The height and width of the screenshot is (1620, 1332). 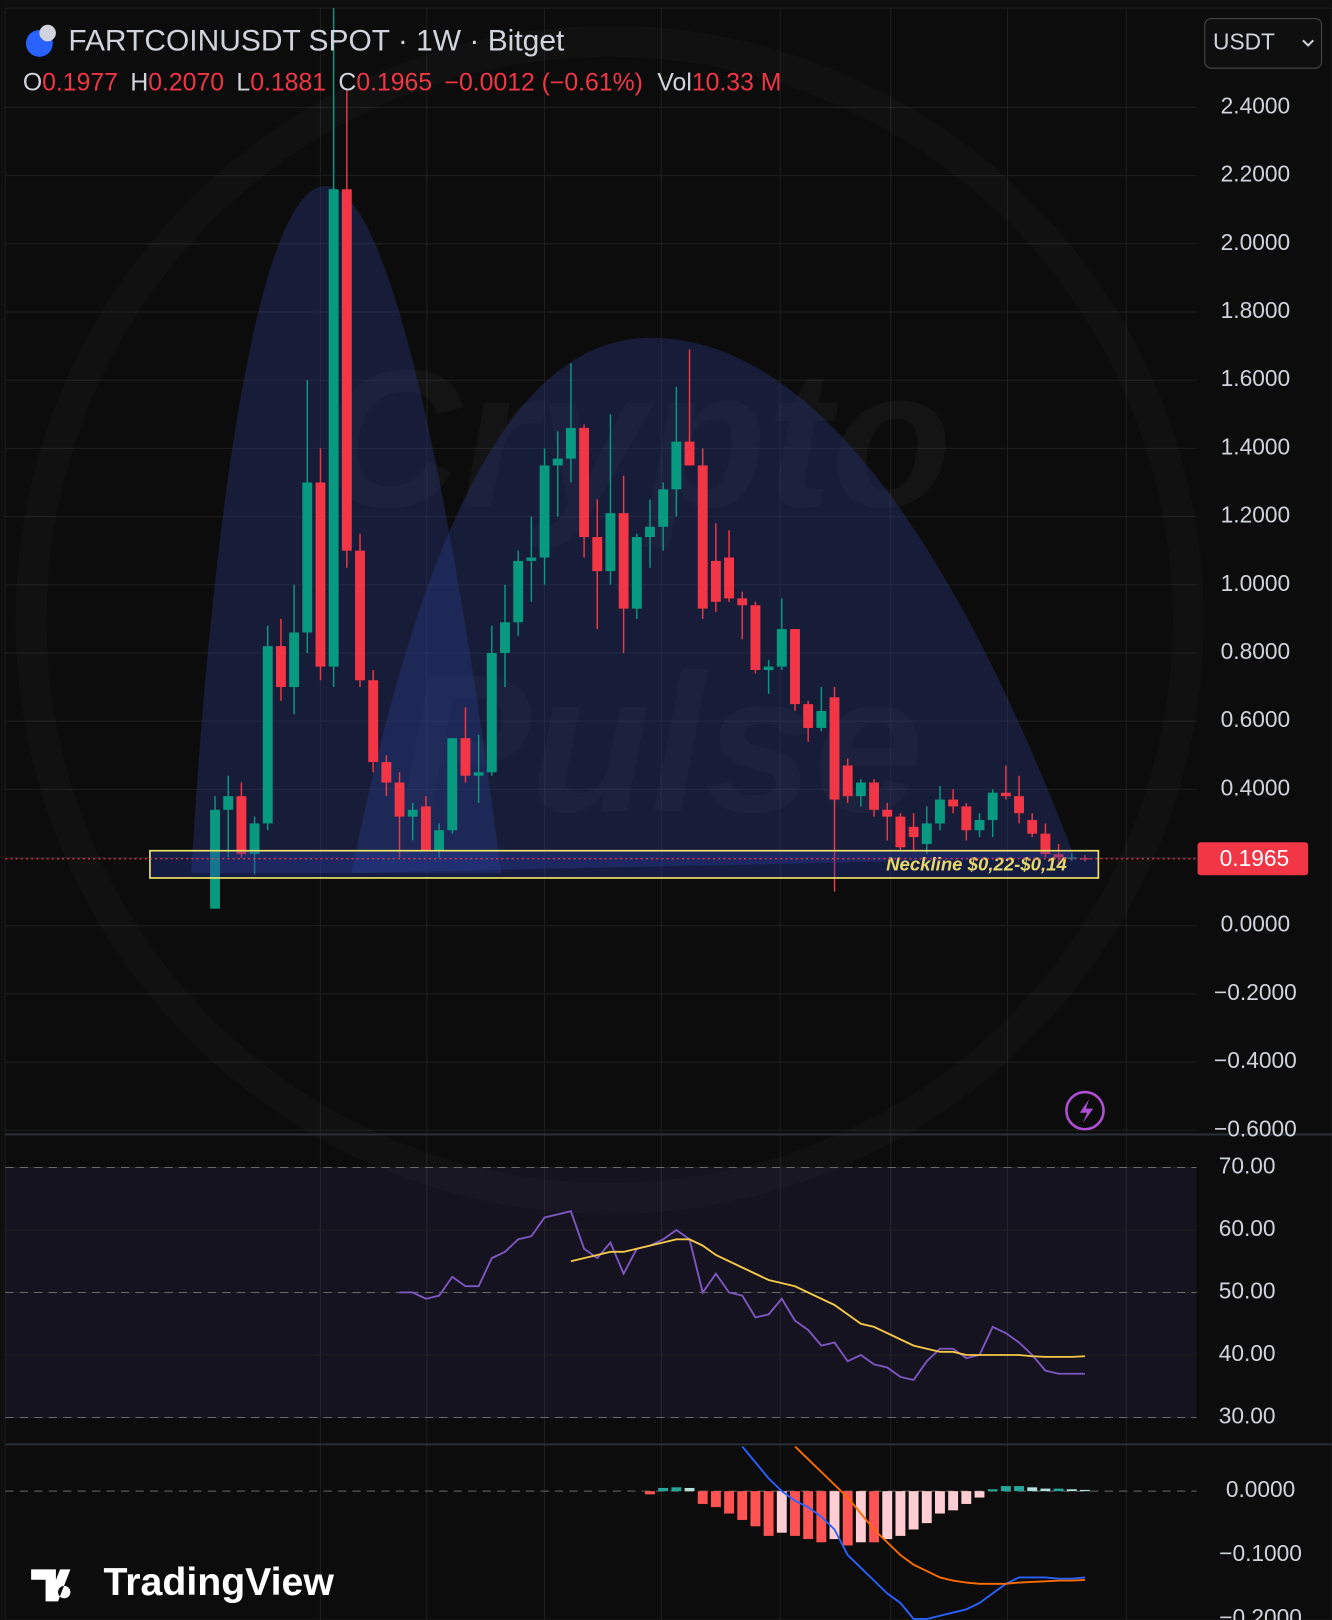 What do you see at coordinates (1247, 1228) in the screenshot?
I see `y-tick-label: 60.00` at bounding box center [1247, 1228].